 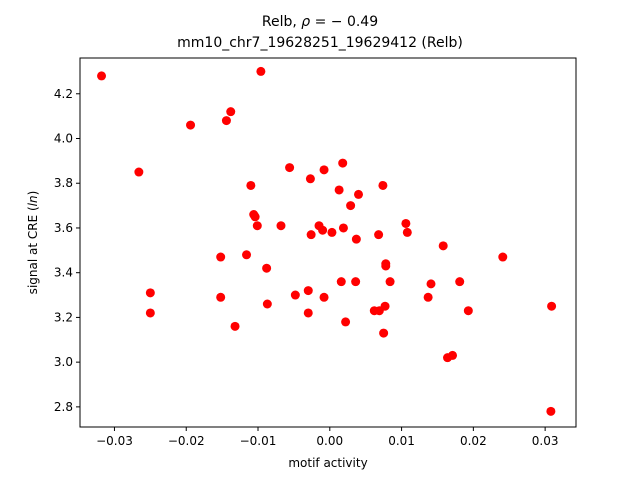 I want to click on chart-title: Relb, ρ = − 0.49, so click(x=320, y=22).